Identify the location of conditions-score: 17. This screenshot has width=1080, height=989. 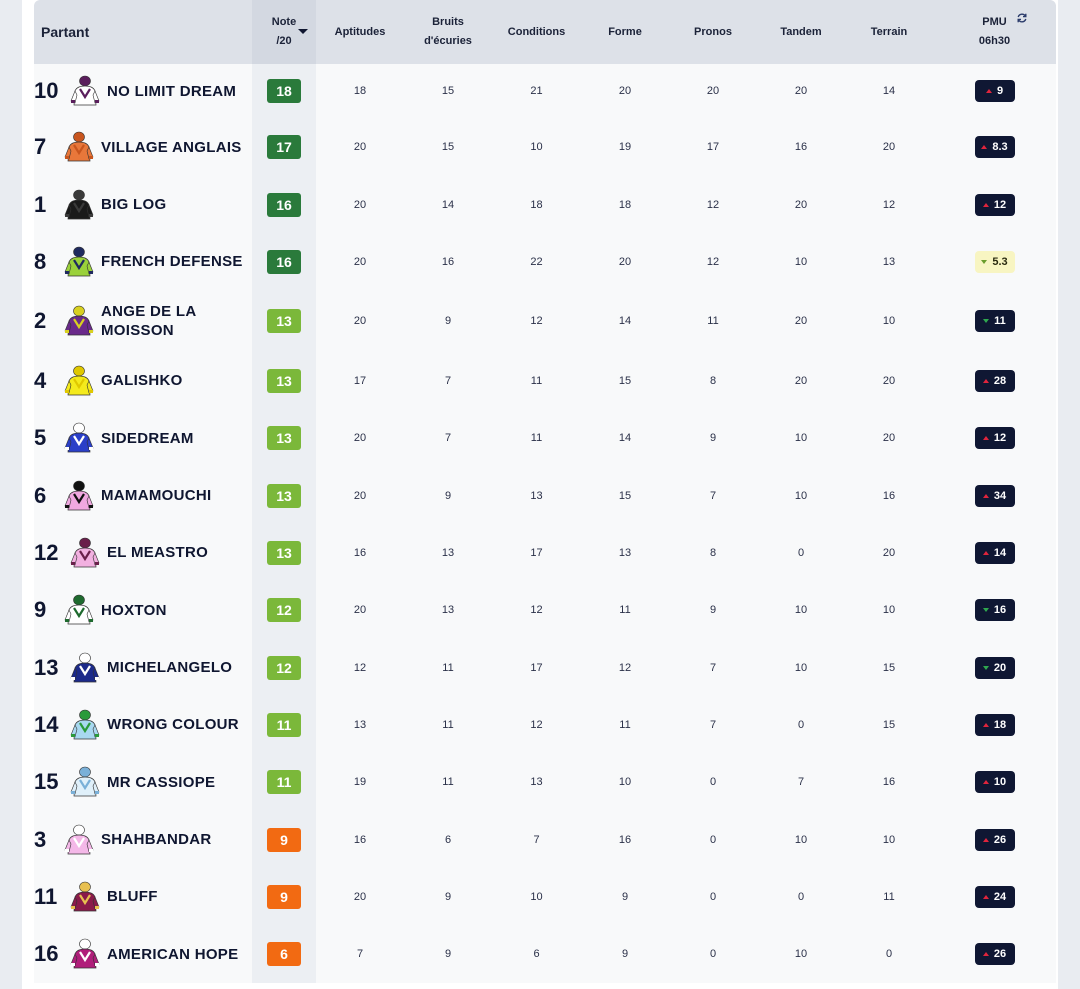
(536, 552).